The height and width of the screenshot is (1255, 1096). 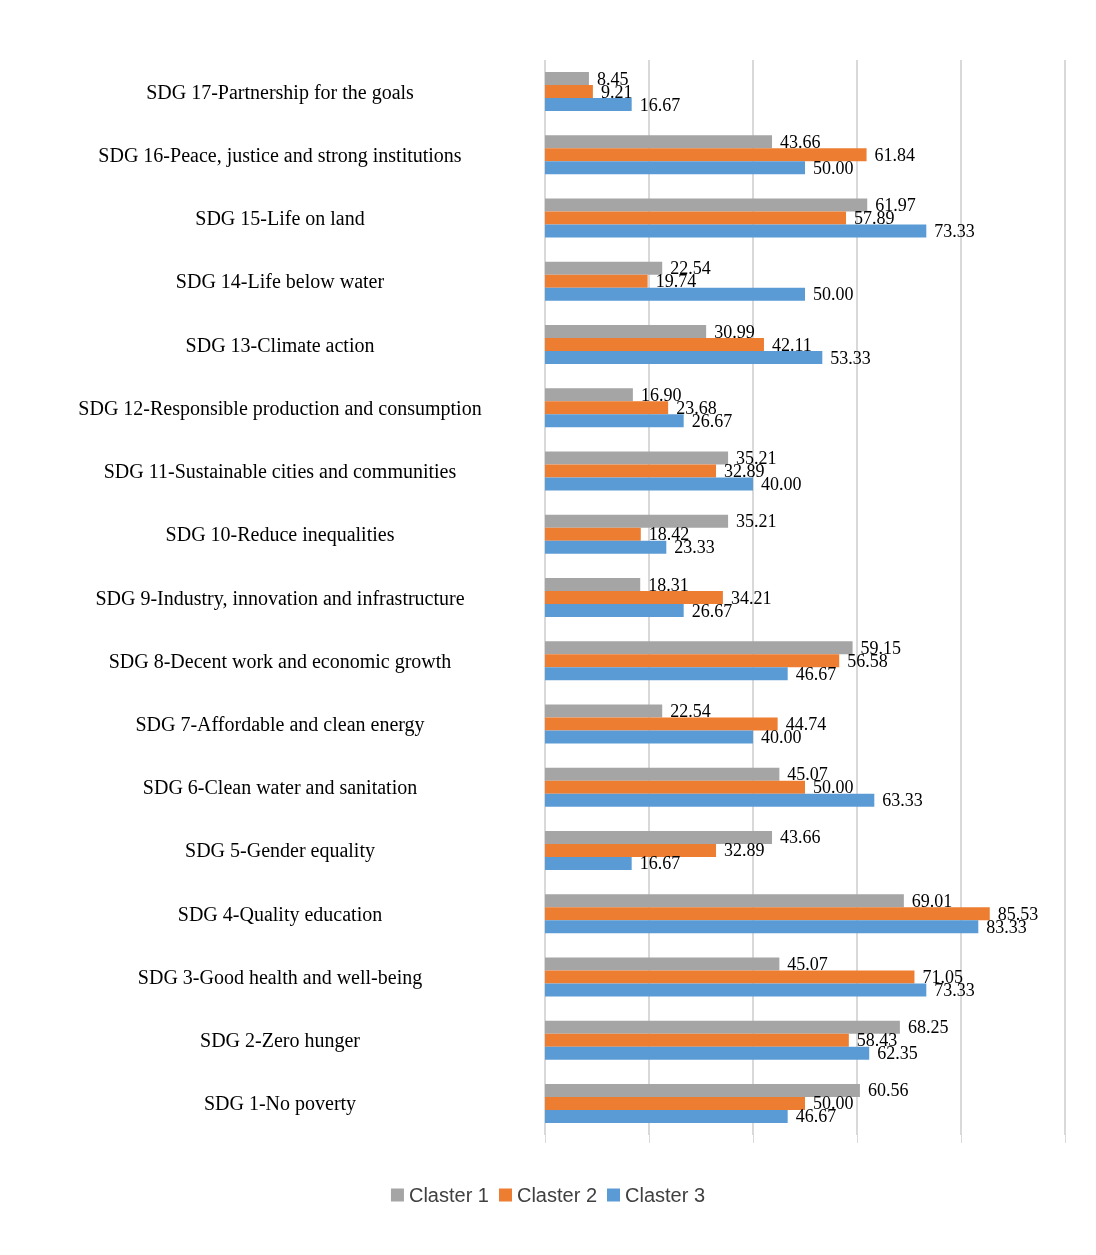 What do you see at coordinates (932, 900) in the screenshot?
I see `data-label: 69.01` at bounding box center [932, 900].